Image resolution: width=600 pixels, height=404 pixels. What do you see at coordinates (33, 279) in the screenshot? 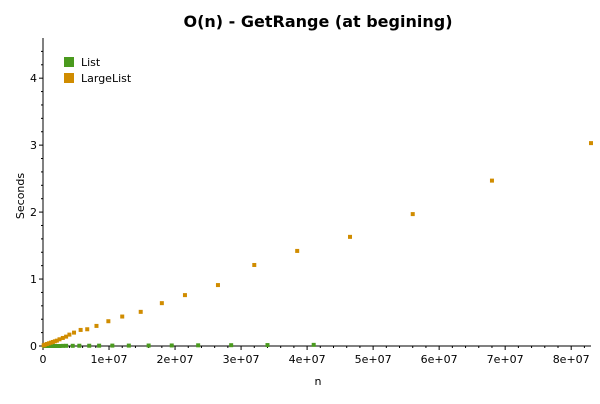
I see `y-tick-label: 1` at bounding box center [33, 279].